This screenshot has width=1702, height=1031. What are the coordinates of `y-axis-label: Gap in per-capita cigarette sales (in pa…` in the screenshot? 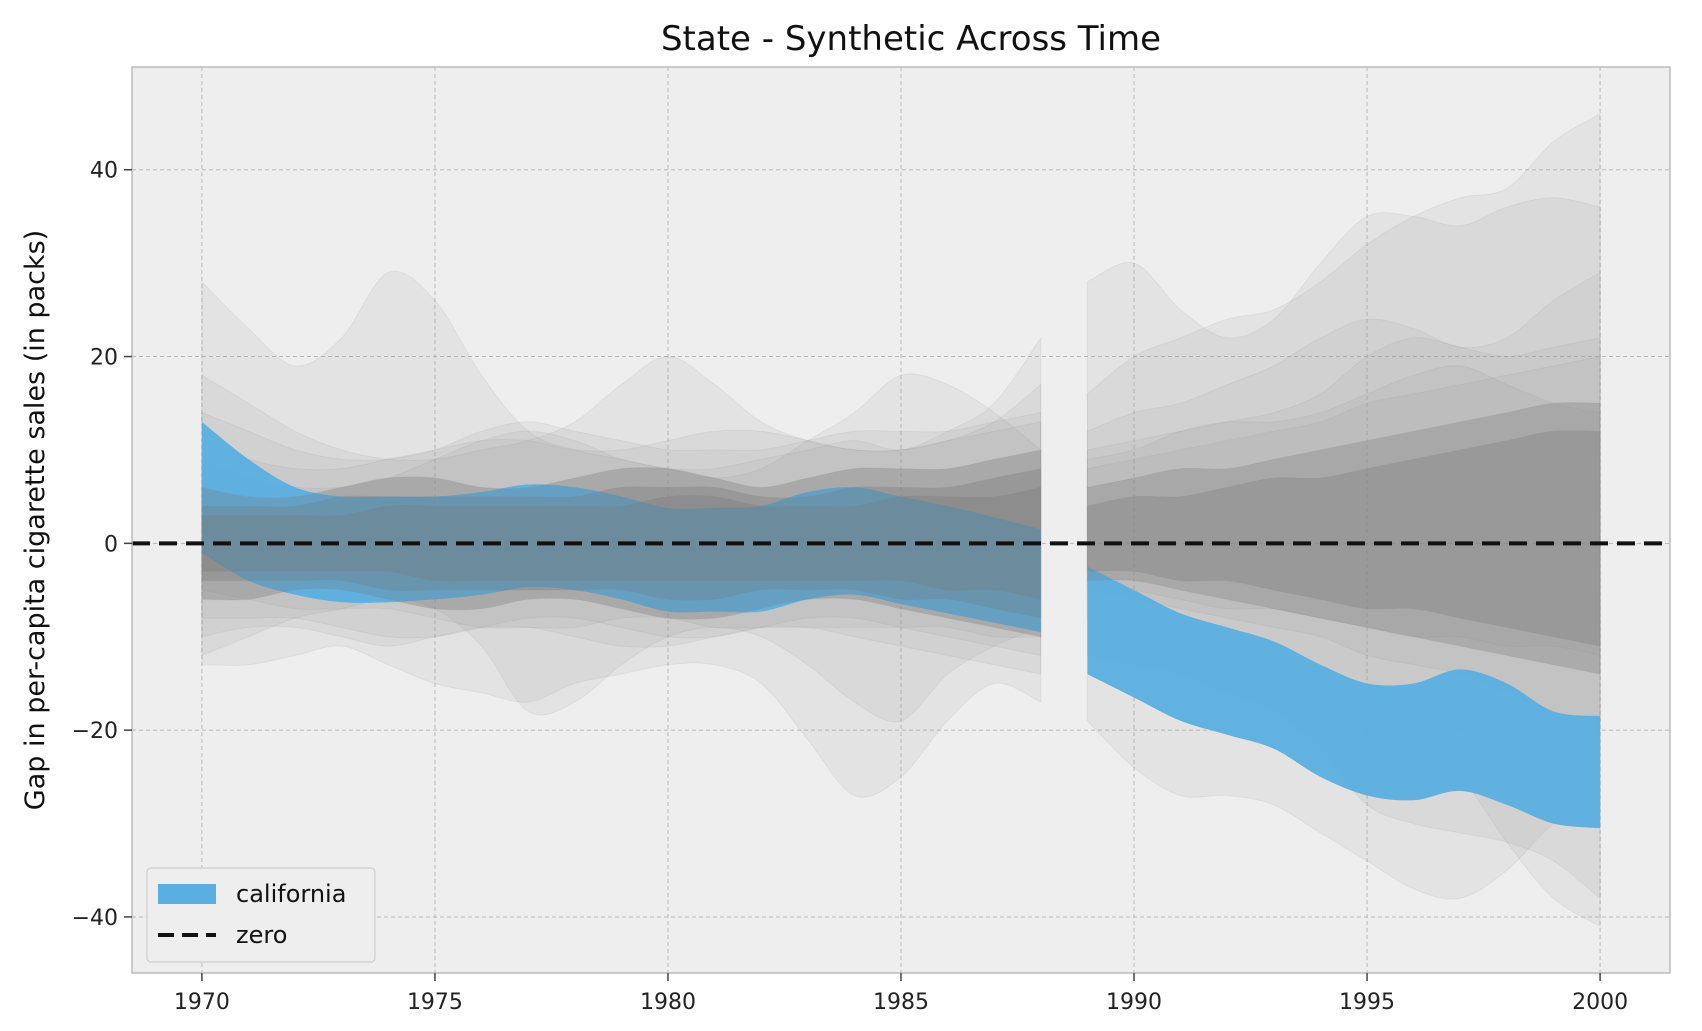 It's located at (35, 520).